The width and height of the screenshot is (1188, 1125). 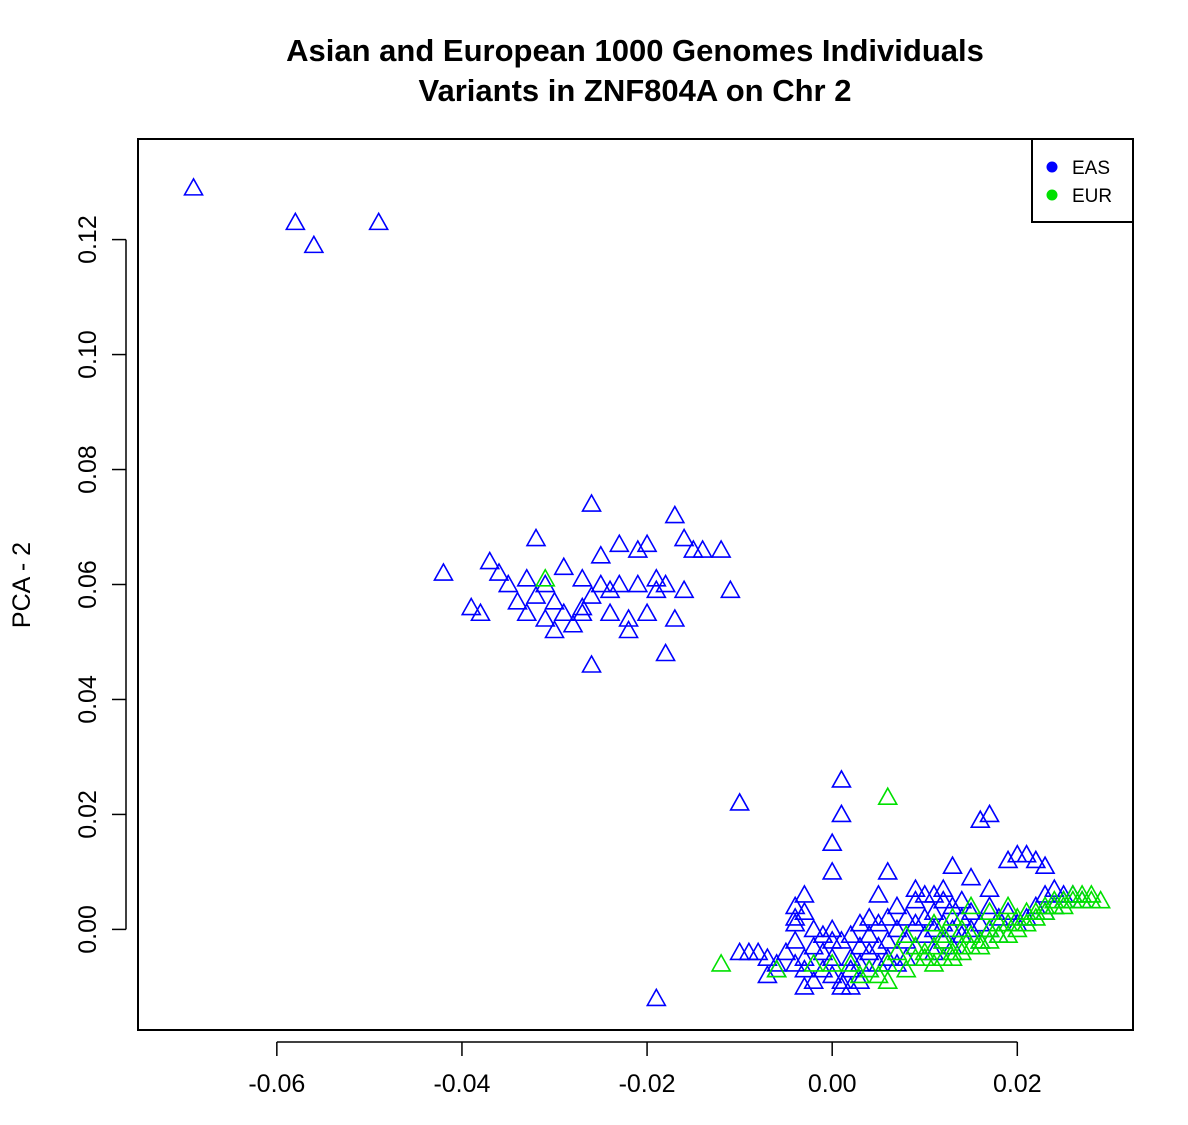 I want to click on legend-box, so click(x=1082, y=180).